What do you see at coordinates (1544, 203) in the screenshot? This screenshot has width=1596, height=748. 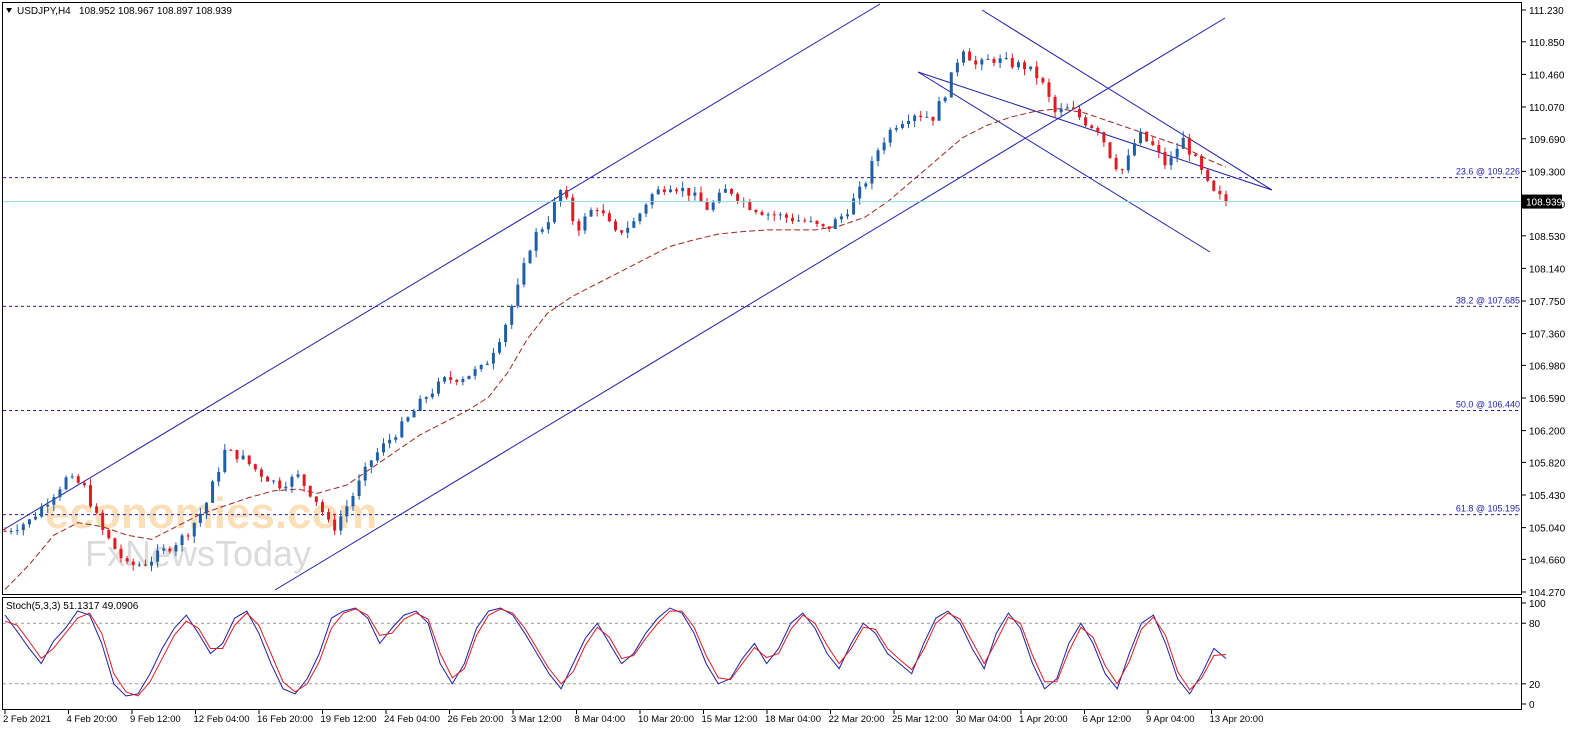 I see `last-price-label: 108.939` at bounding box center [1544, 203].